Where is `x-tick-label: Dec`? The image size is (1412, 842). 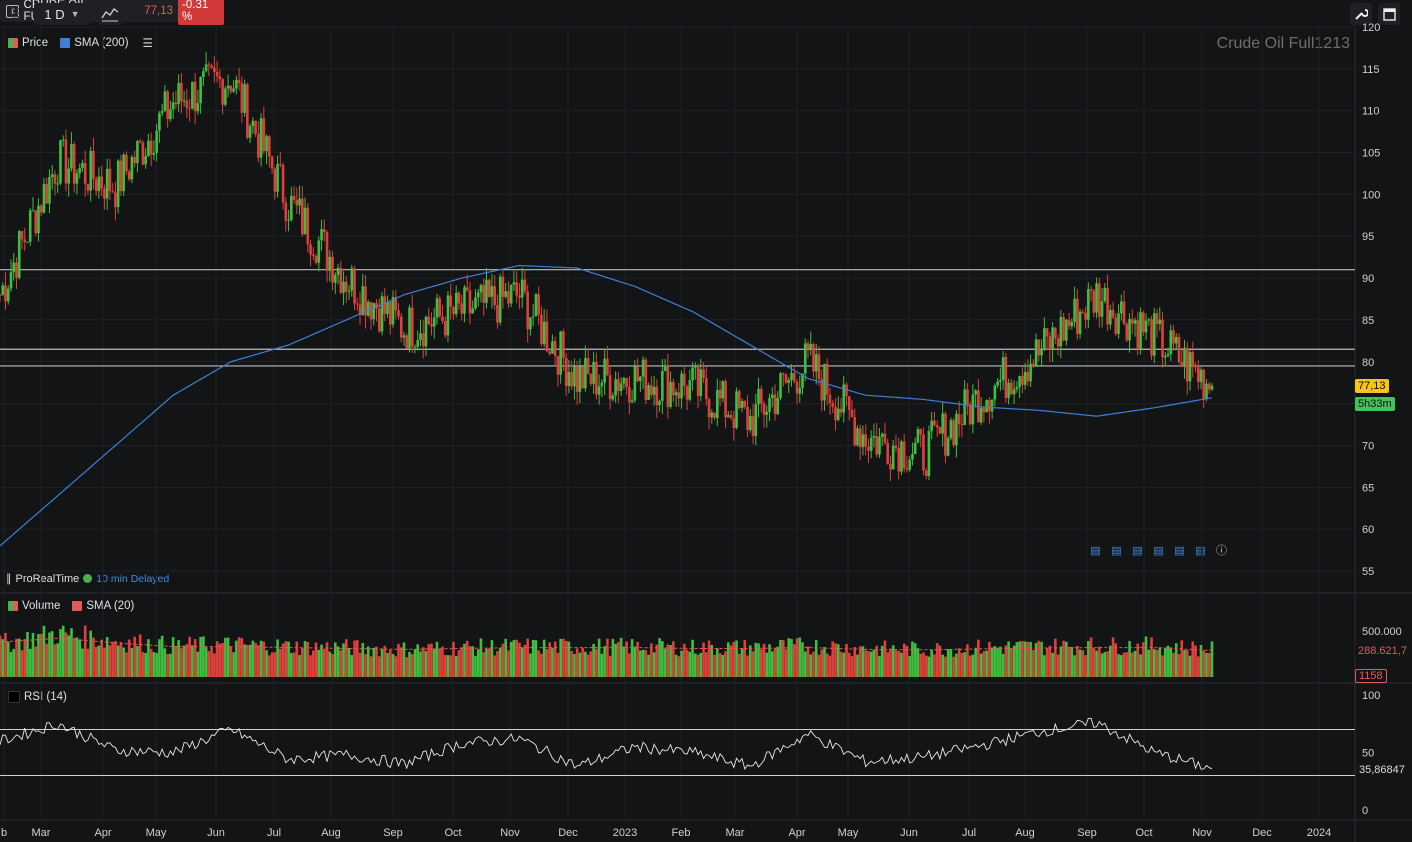 x-tick-label: Dec is located at coordinates (1262, 833).